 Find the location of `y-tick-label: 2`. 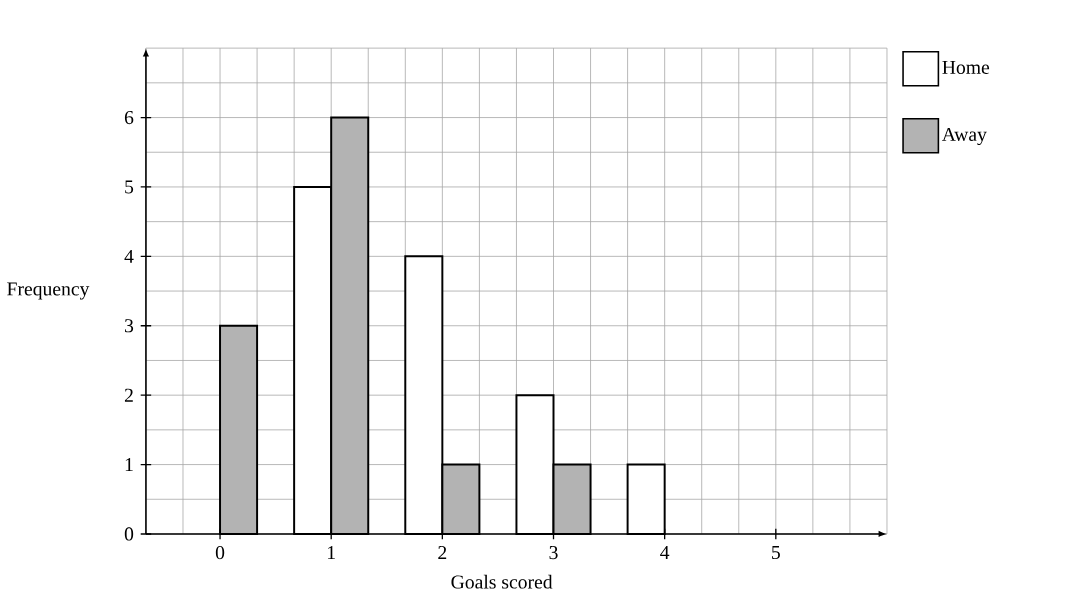

y-tick-label: 2 is located at coordinates (128, 395).